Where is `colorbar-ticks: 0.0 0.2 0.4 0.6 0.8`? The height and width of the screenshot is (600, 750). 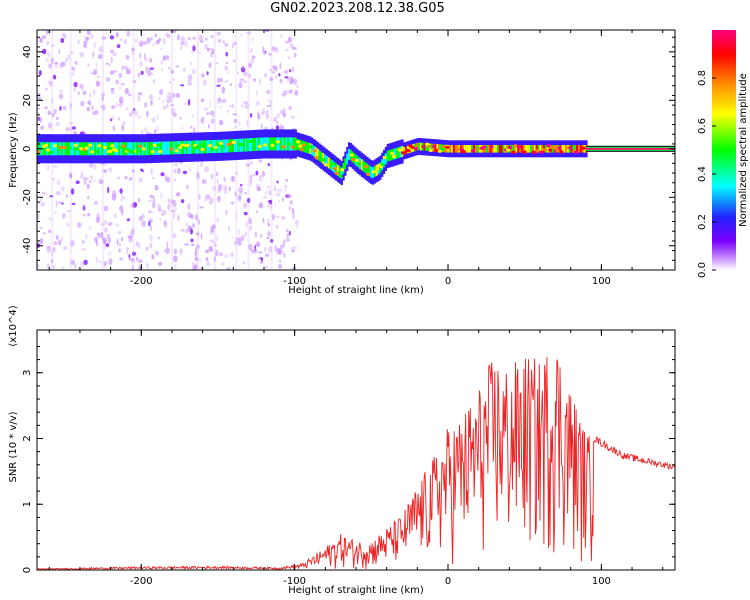 colorbar-ticks: 0.0 0.2 0.4 0.6 0.8 is located at coordinates (706, 174).